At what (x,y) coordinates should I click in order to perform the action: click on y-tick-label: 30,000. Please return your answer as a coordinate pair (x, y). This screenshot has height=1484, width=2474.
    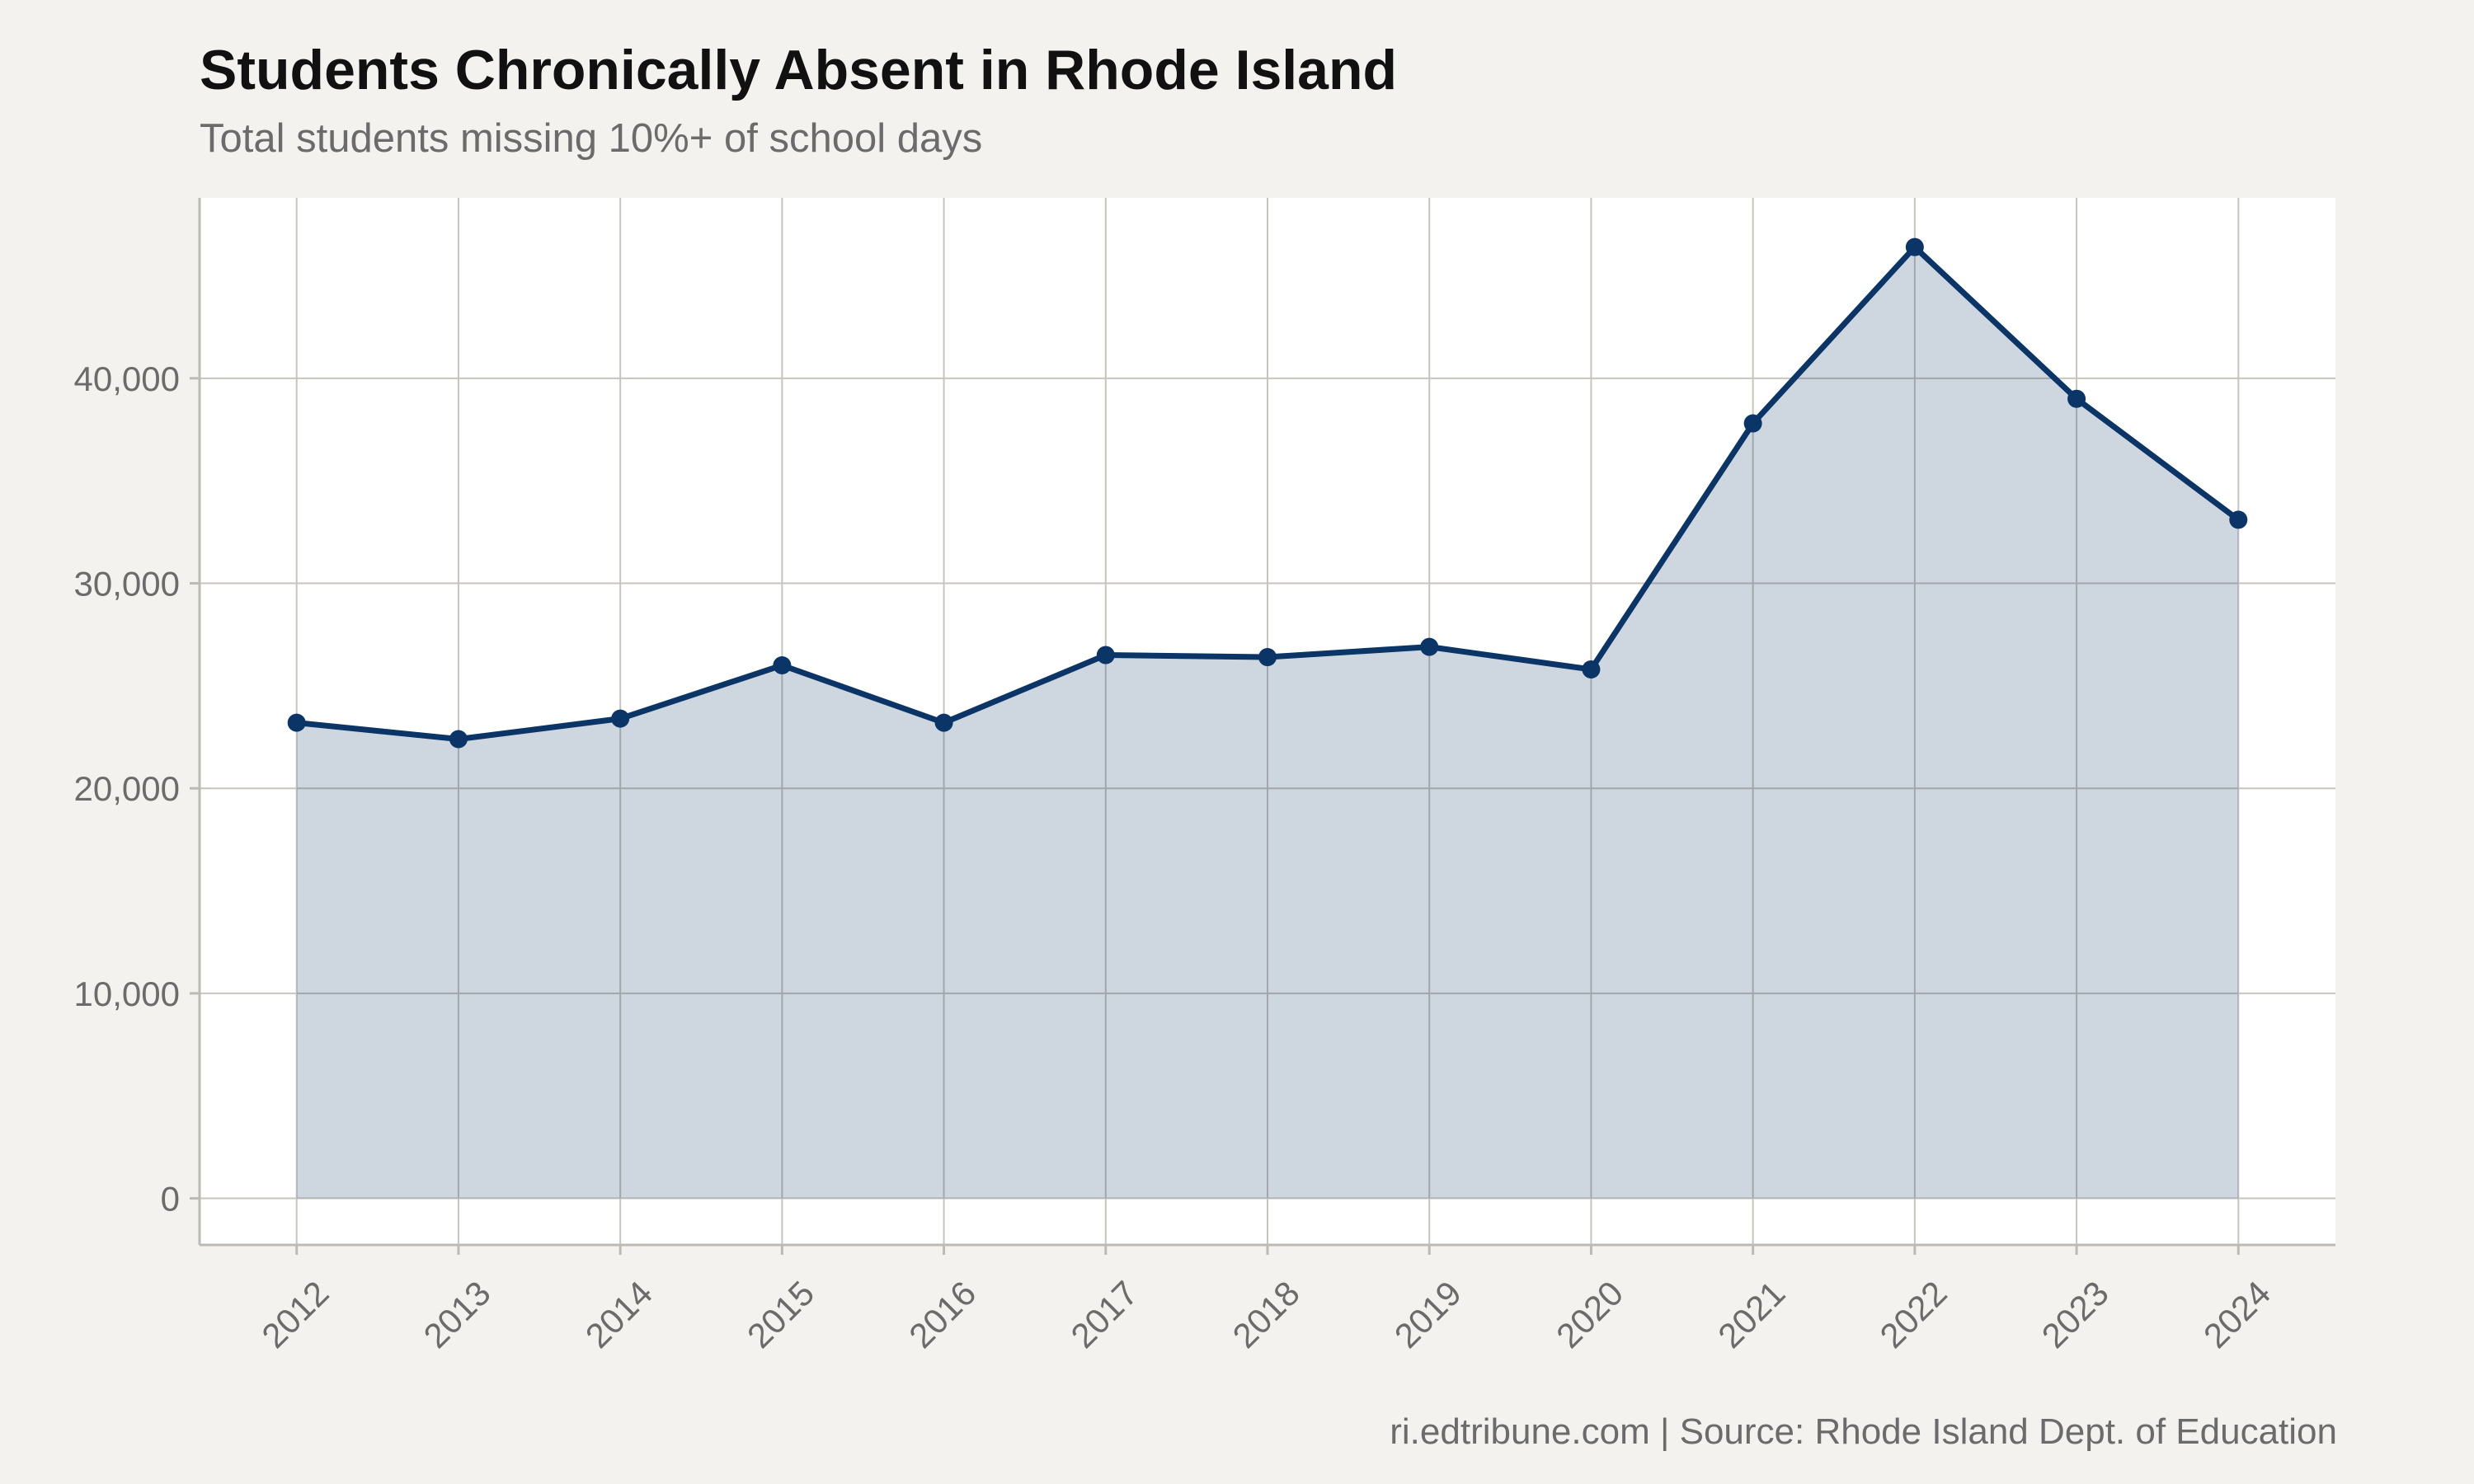
    Looking at the image, I should click on (127, 584).